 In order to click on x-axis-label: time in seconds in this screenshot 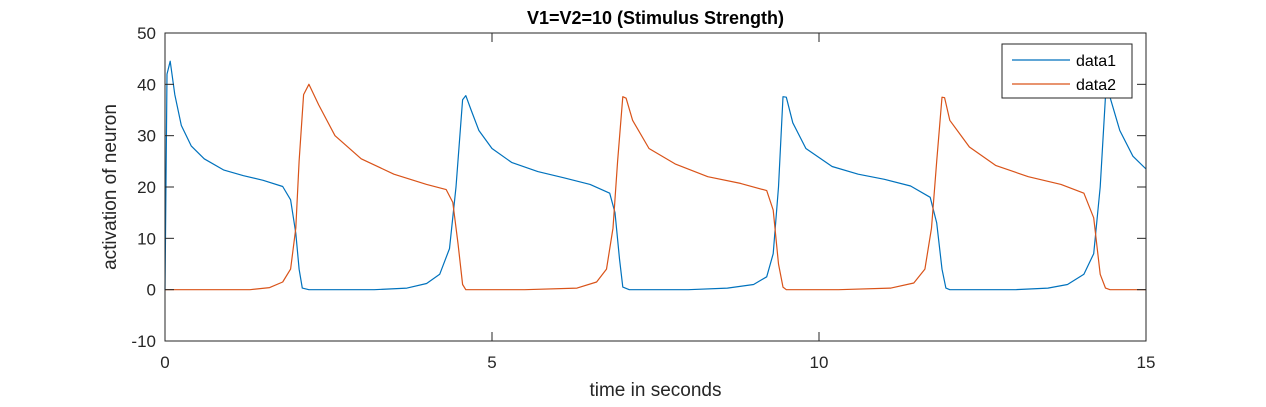, I will do `click(655, 390)`.